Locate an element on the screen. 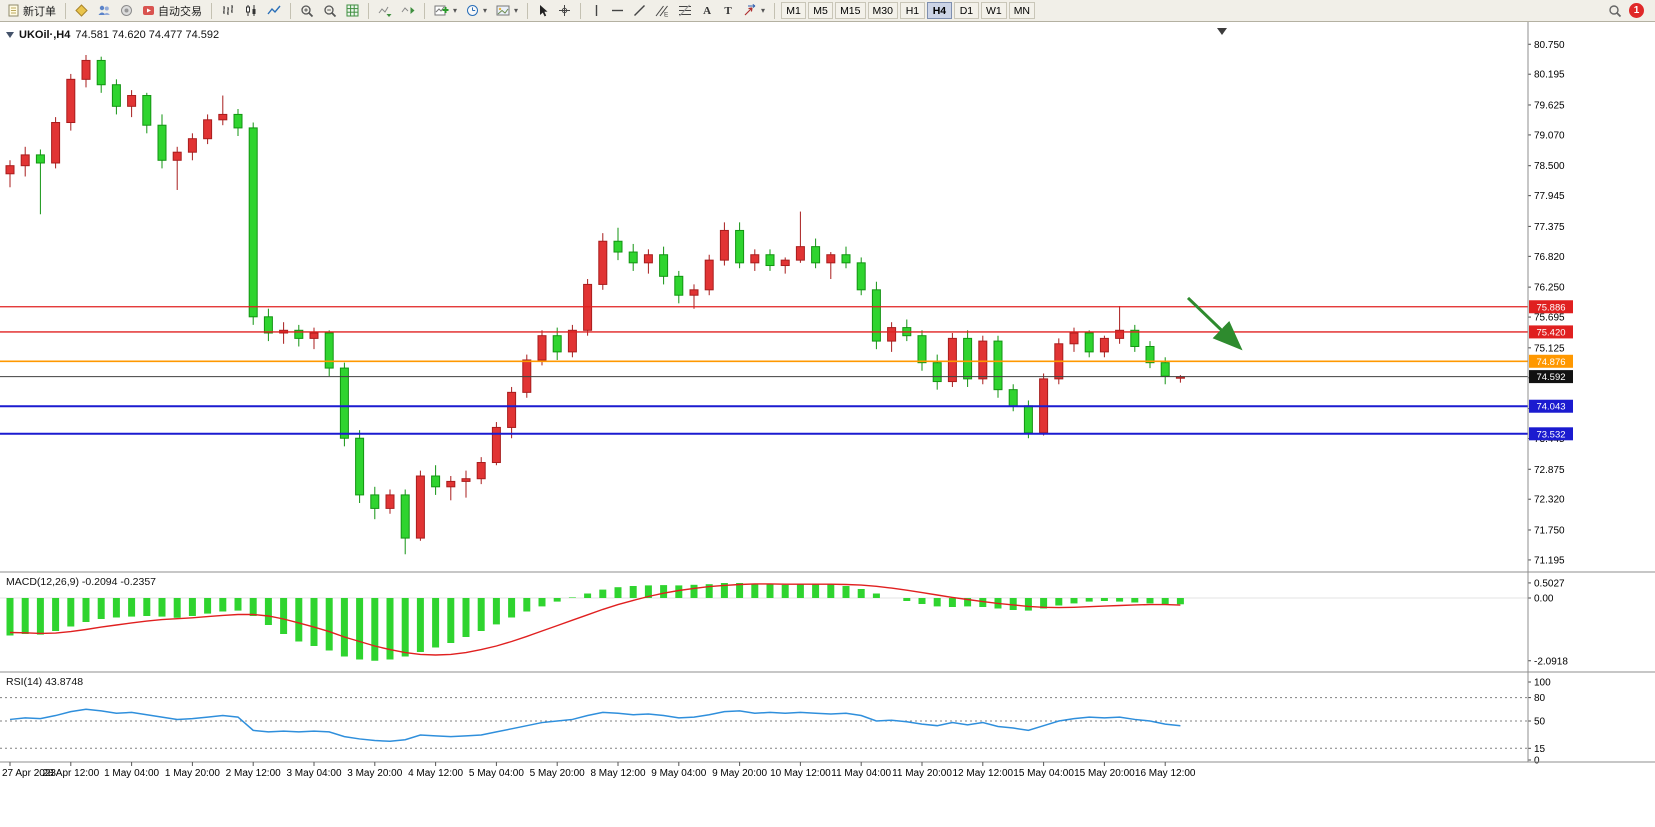  cursor-icon is located at coordinates (543, 11).